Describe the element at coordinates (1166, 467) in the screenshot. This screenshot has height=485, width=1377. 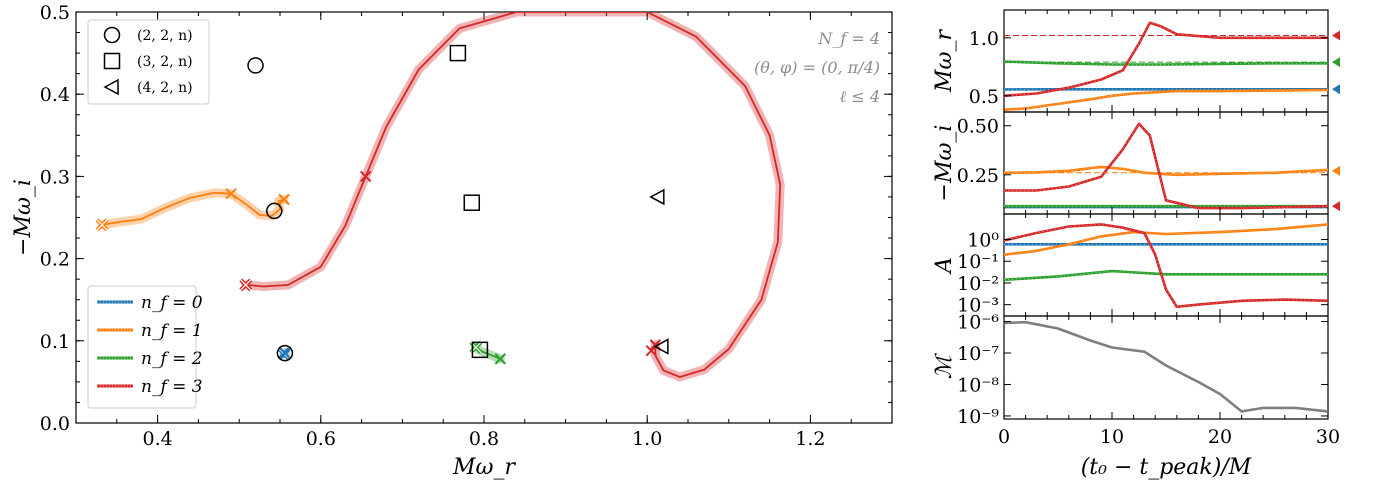
I see `subplot-x-axis-label: (t₀ − t_peak)/M` at that location.